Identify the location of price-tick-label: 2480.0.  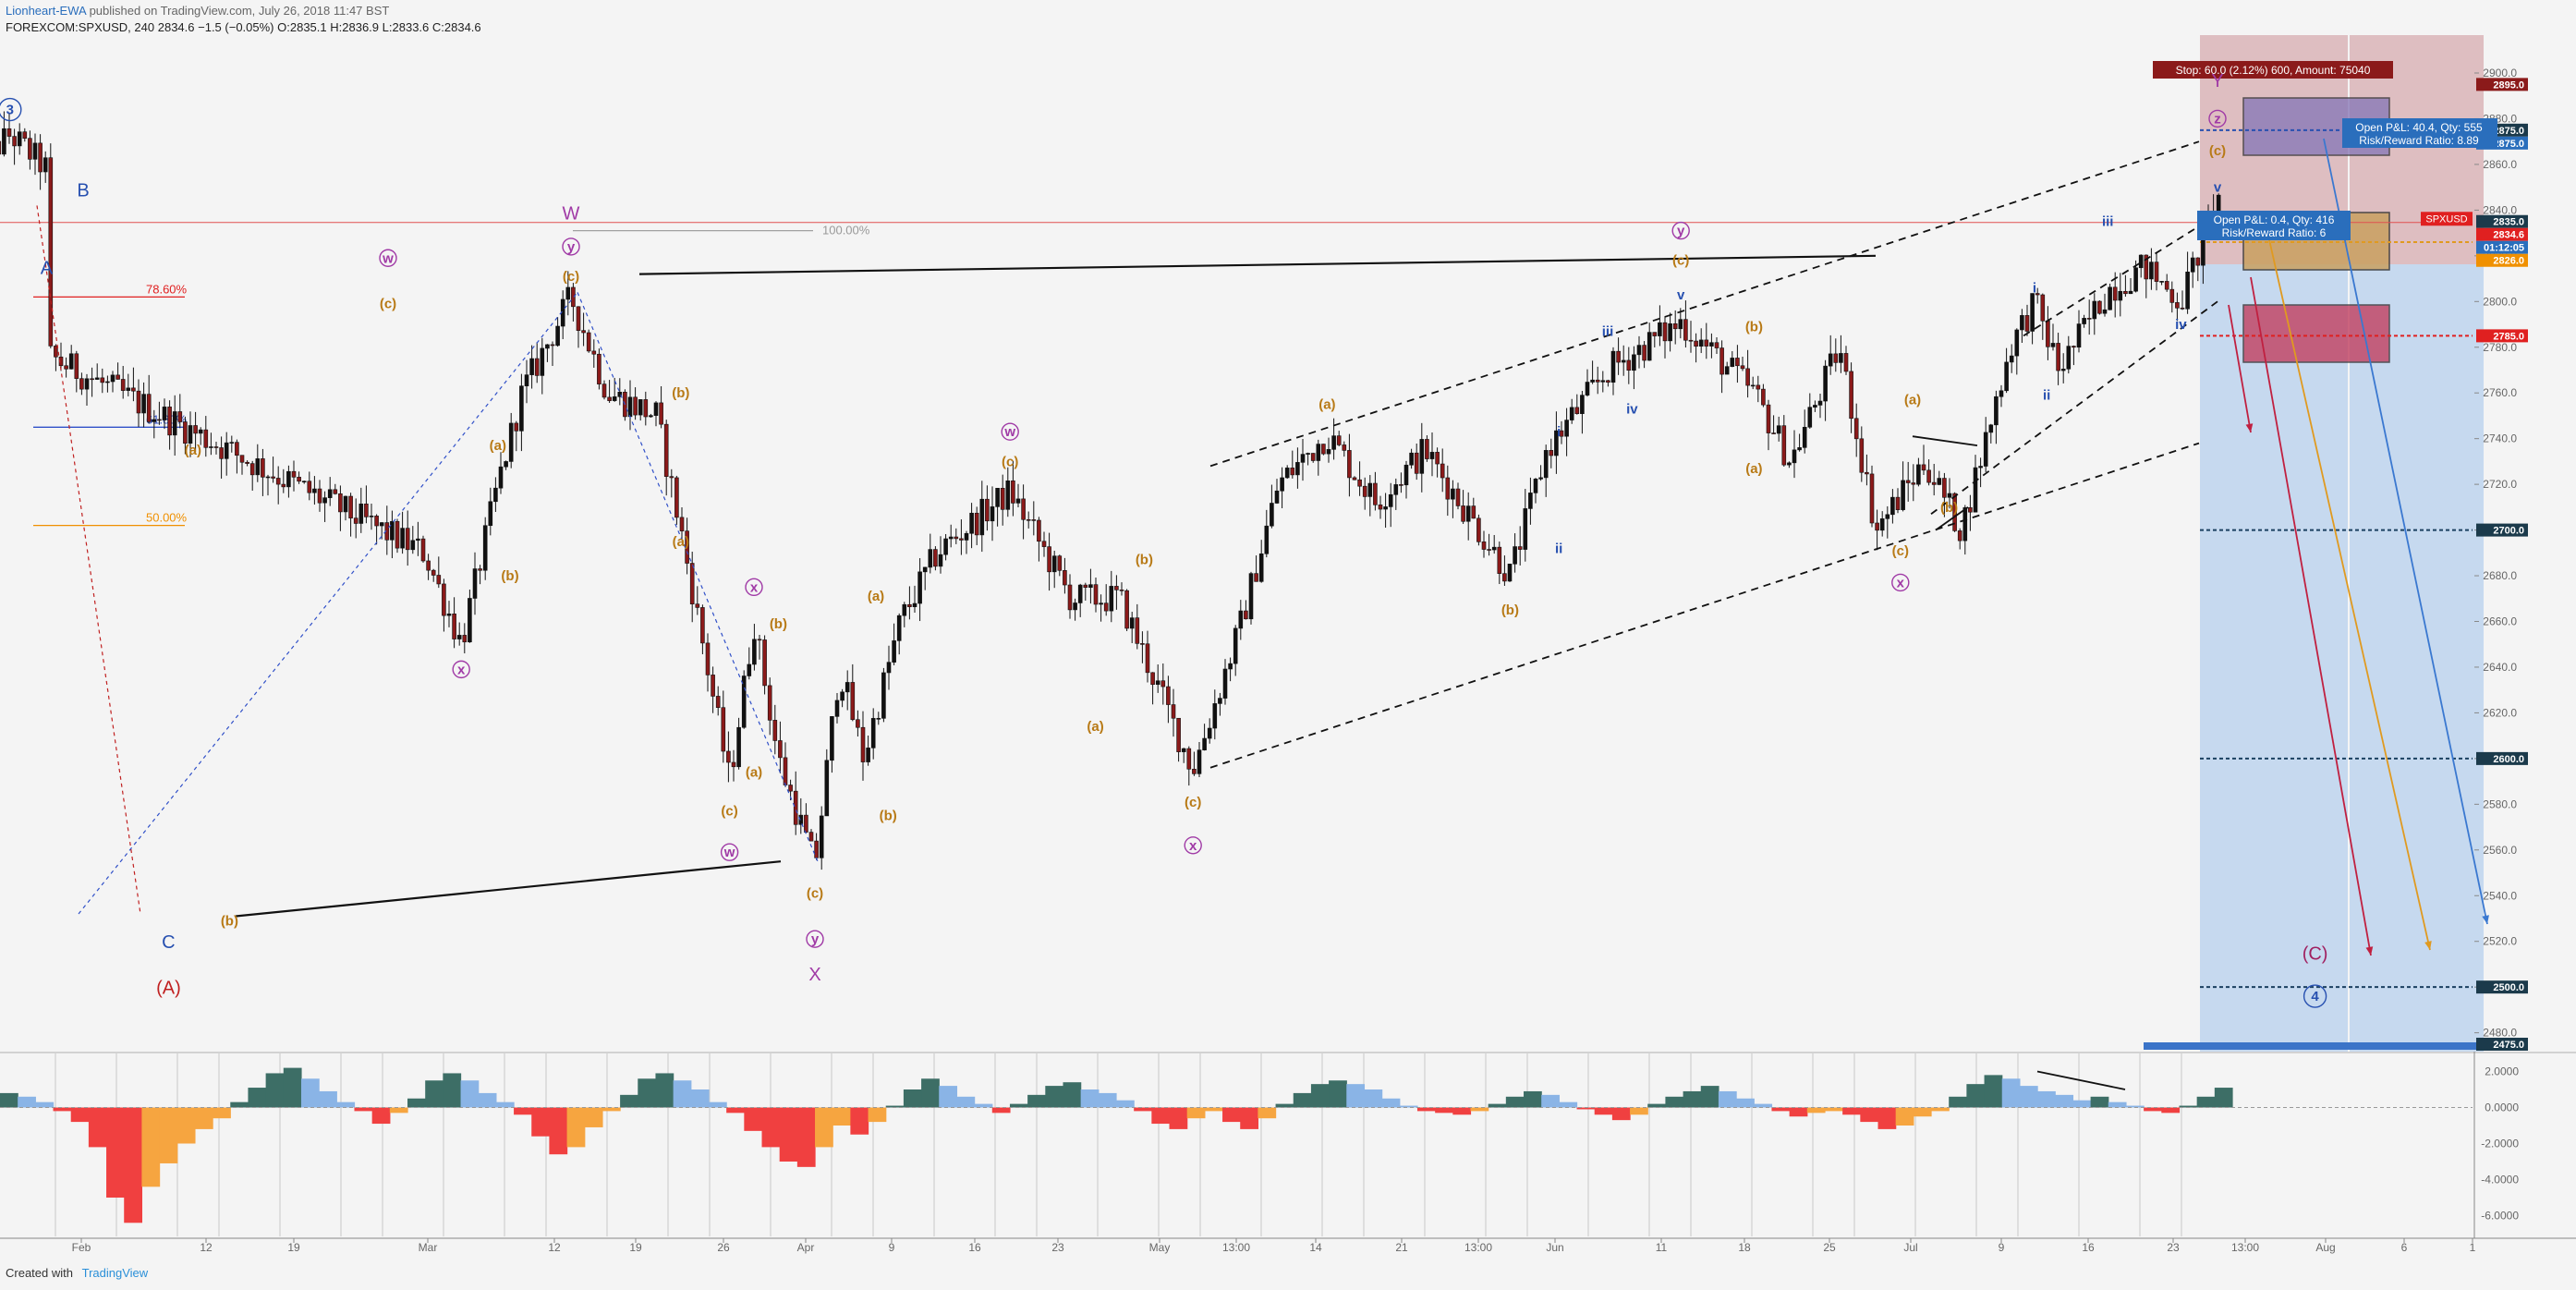
(2500, 1034).